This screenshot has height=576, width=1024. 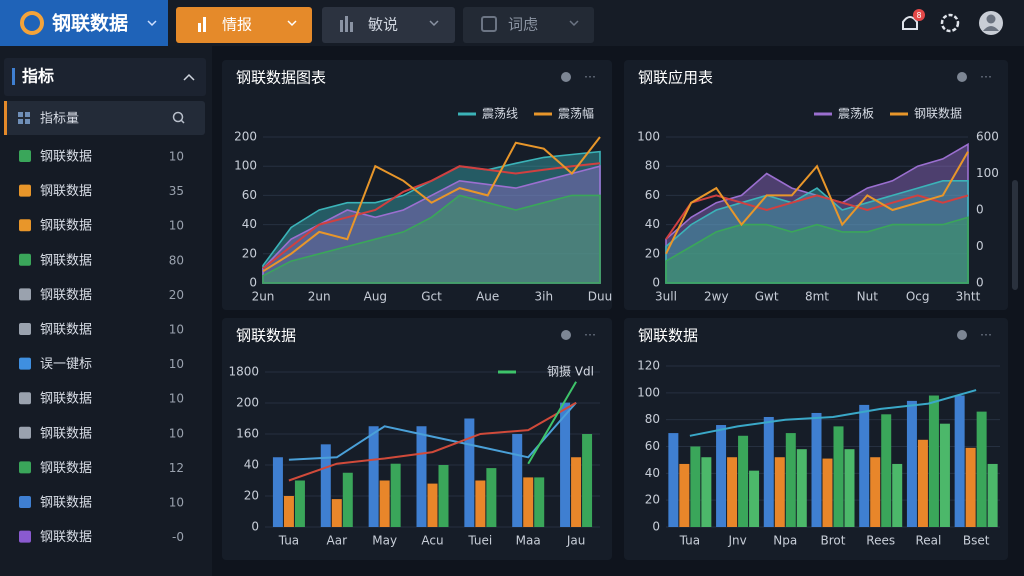 I want to click on legend-label: 震荡线, so click(x=500, y=114).